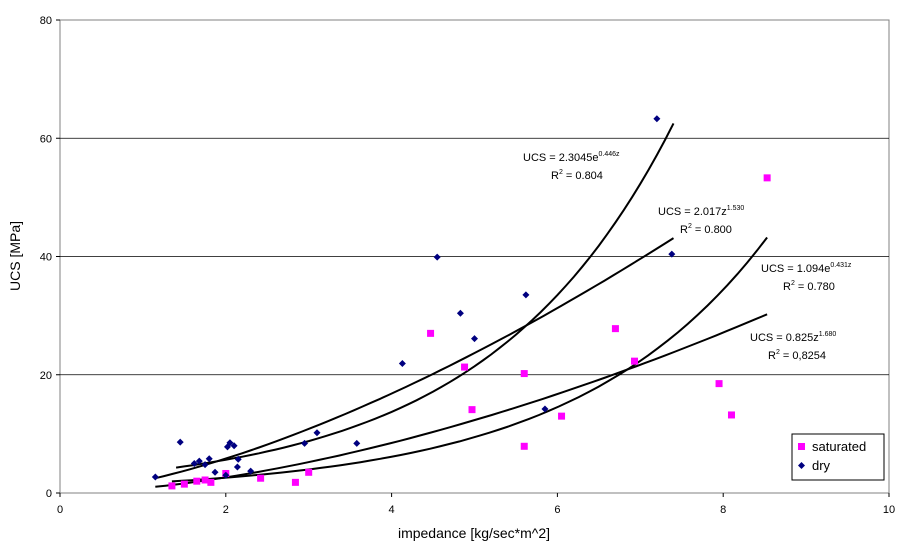 This screenshot has width=898, height=544. Describe the element at coordinates (610, 154) in the screenshot. I see `fit-1-exponent: 0.446z` at that location.